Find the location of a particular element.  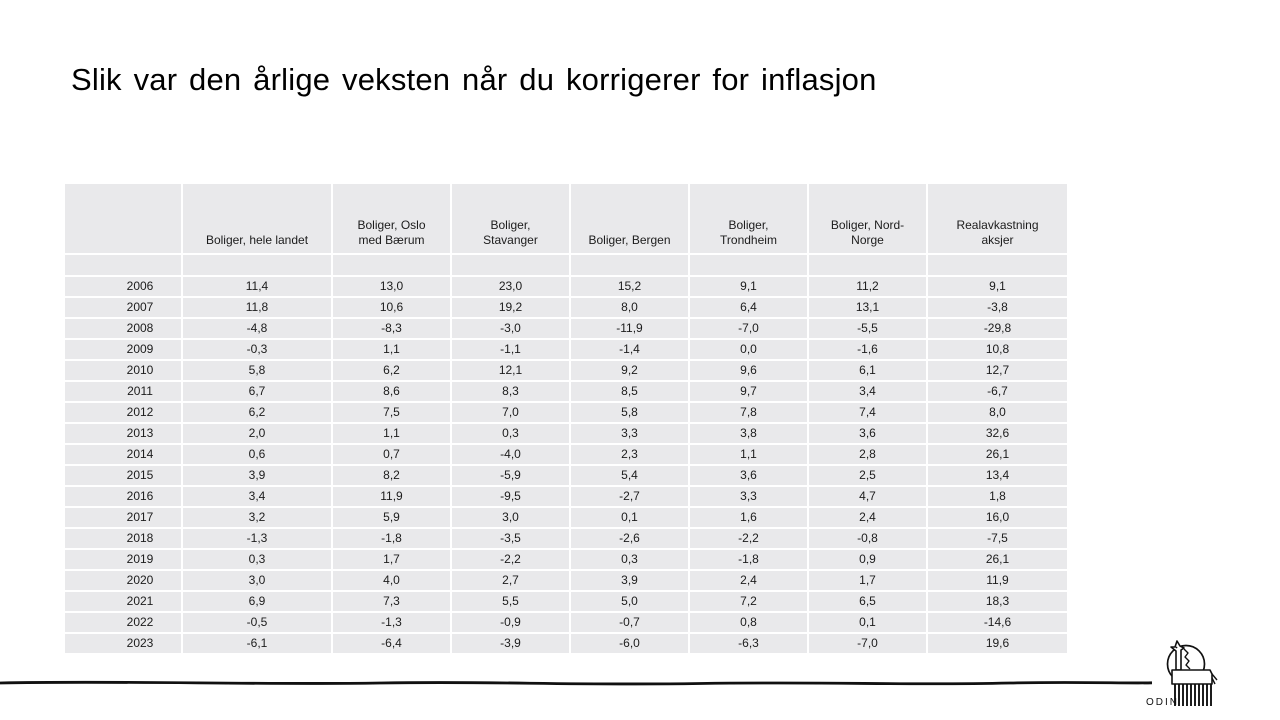

value-cell: 8,6 is located at coordinates (391, 391).